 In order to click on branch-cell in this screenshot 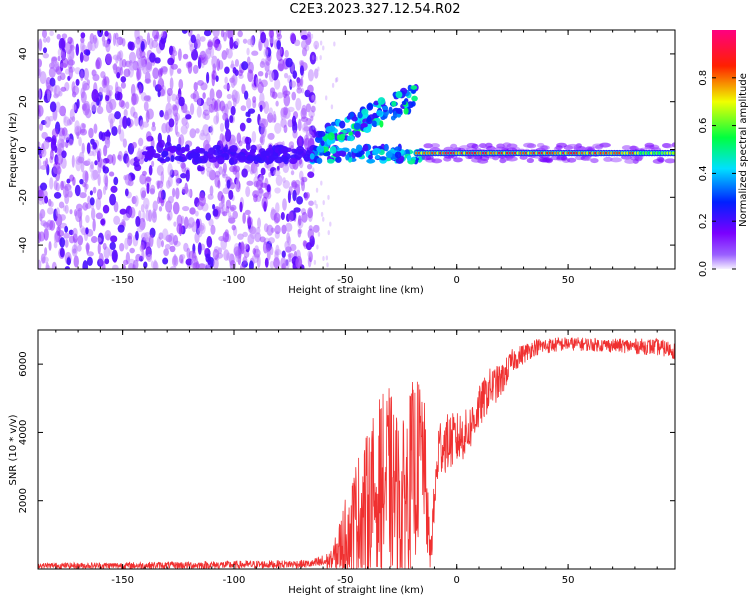, I will do `click(364, 125)`.